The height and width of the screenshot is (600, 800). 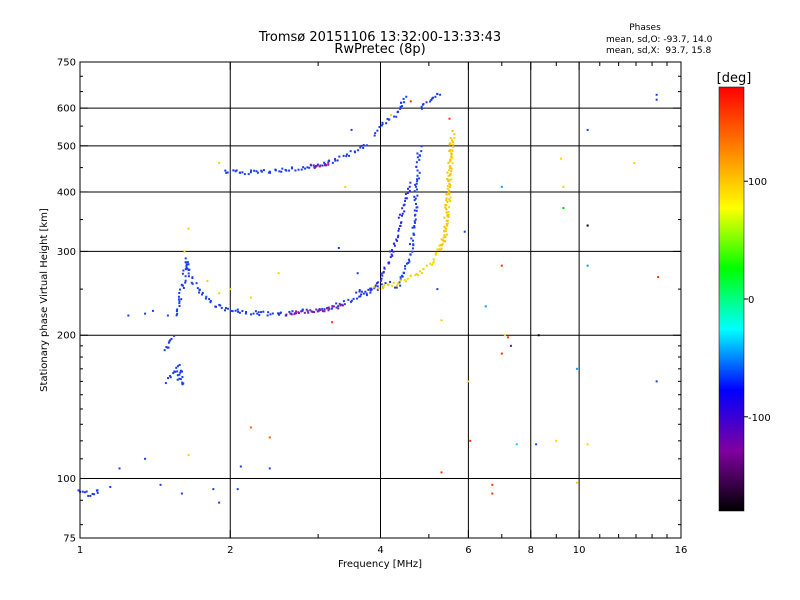 I want to click on phase-box-line-o: mean, sd,O: -93.7, 14.0, so click(x=659, y=40).